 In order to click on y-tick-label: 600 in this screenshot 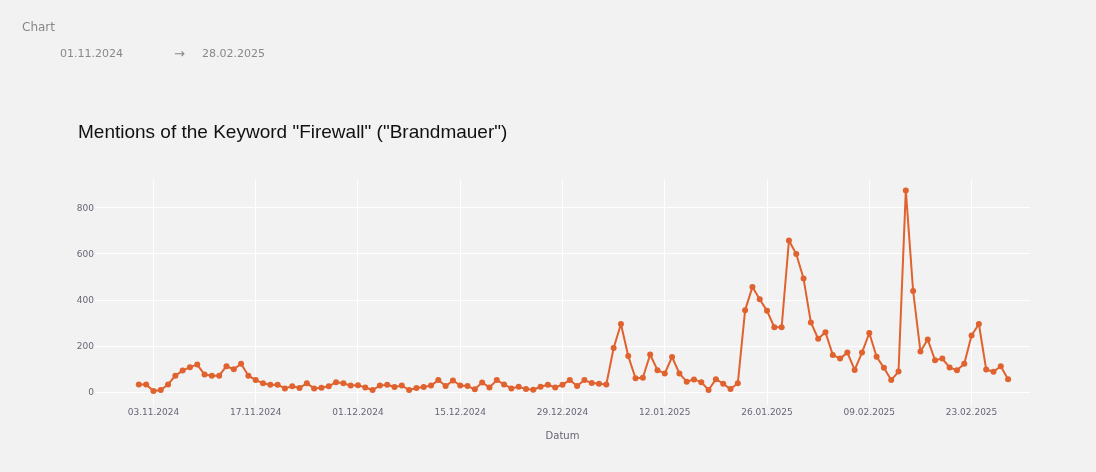, I will do `click(85, 254)`.